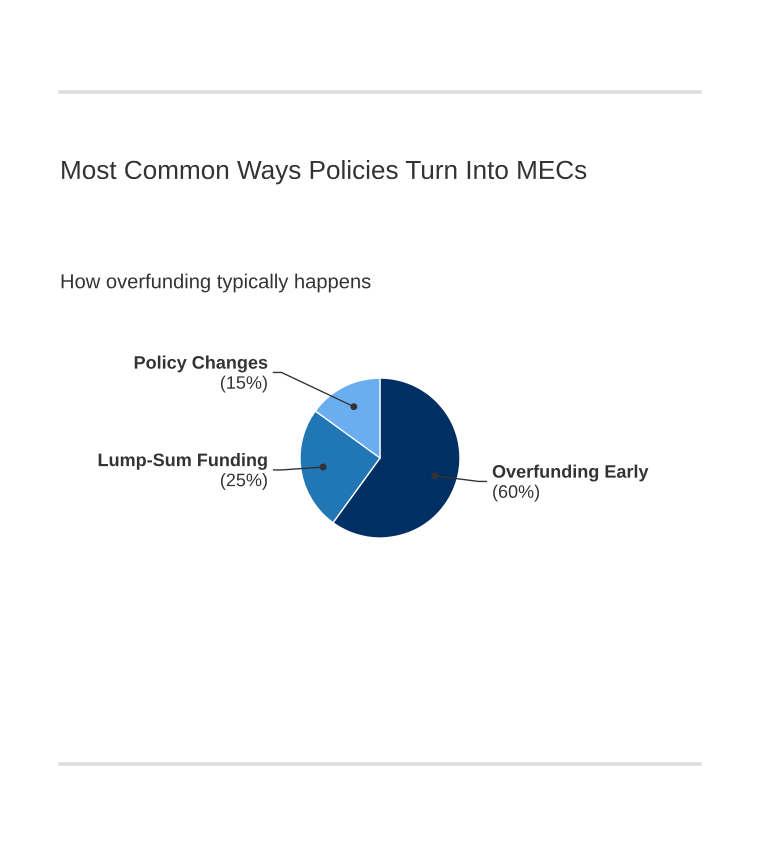  I want to click on data-label: (60%), so click(516, 493).